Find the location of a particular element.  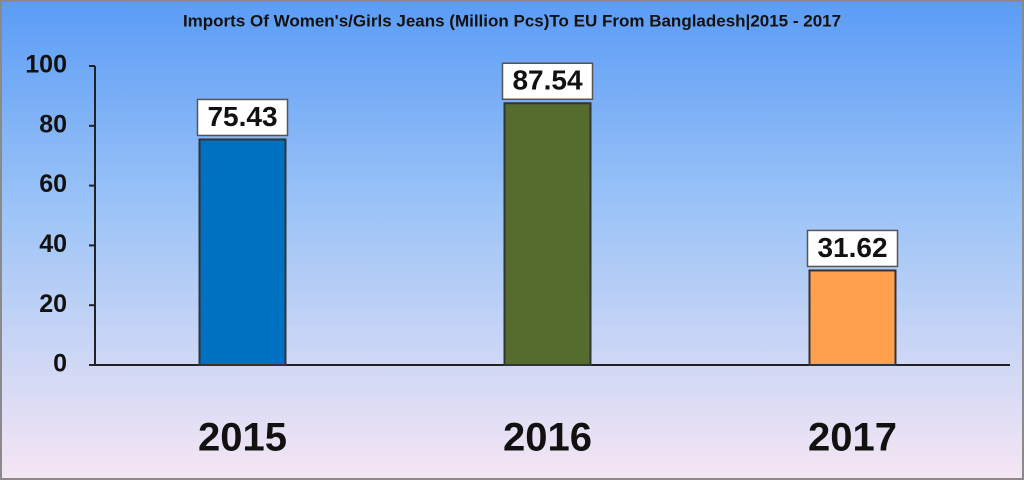

data-label: 87.54 is located at coordinates (547, 80).